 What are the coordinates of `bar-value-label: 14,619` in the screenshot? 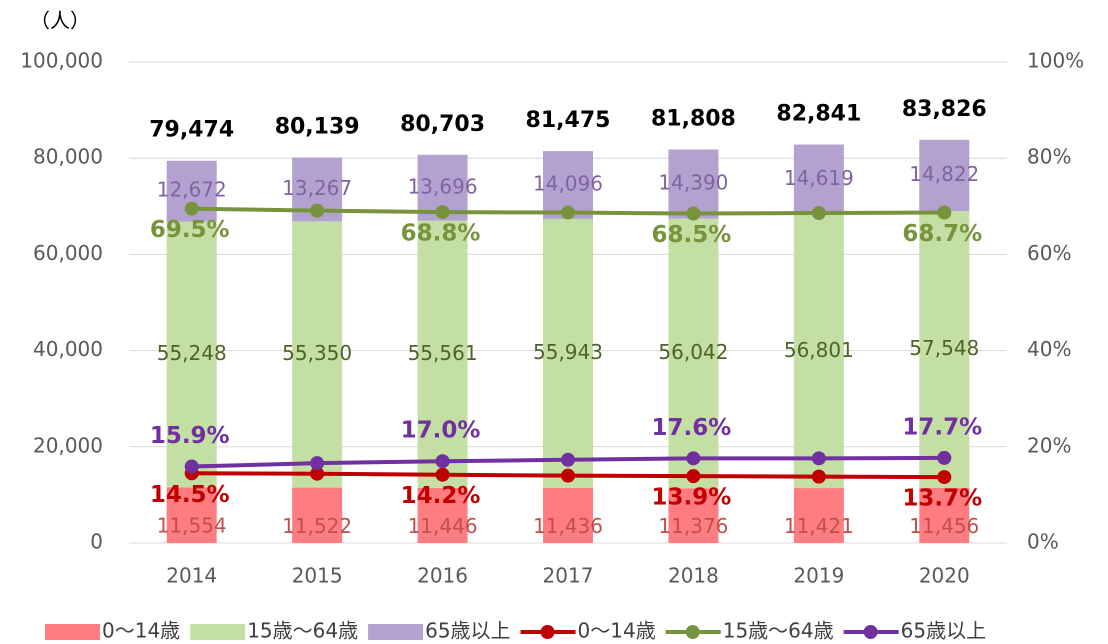 It's located at (819, 178).